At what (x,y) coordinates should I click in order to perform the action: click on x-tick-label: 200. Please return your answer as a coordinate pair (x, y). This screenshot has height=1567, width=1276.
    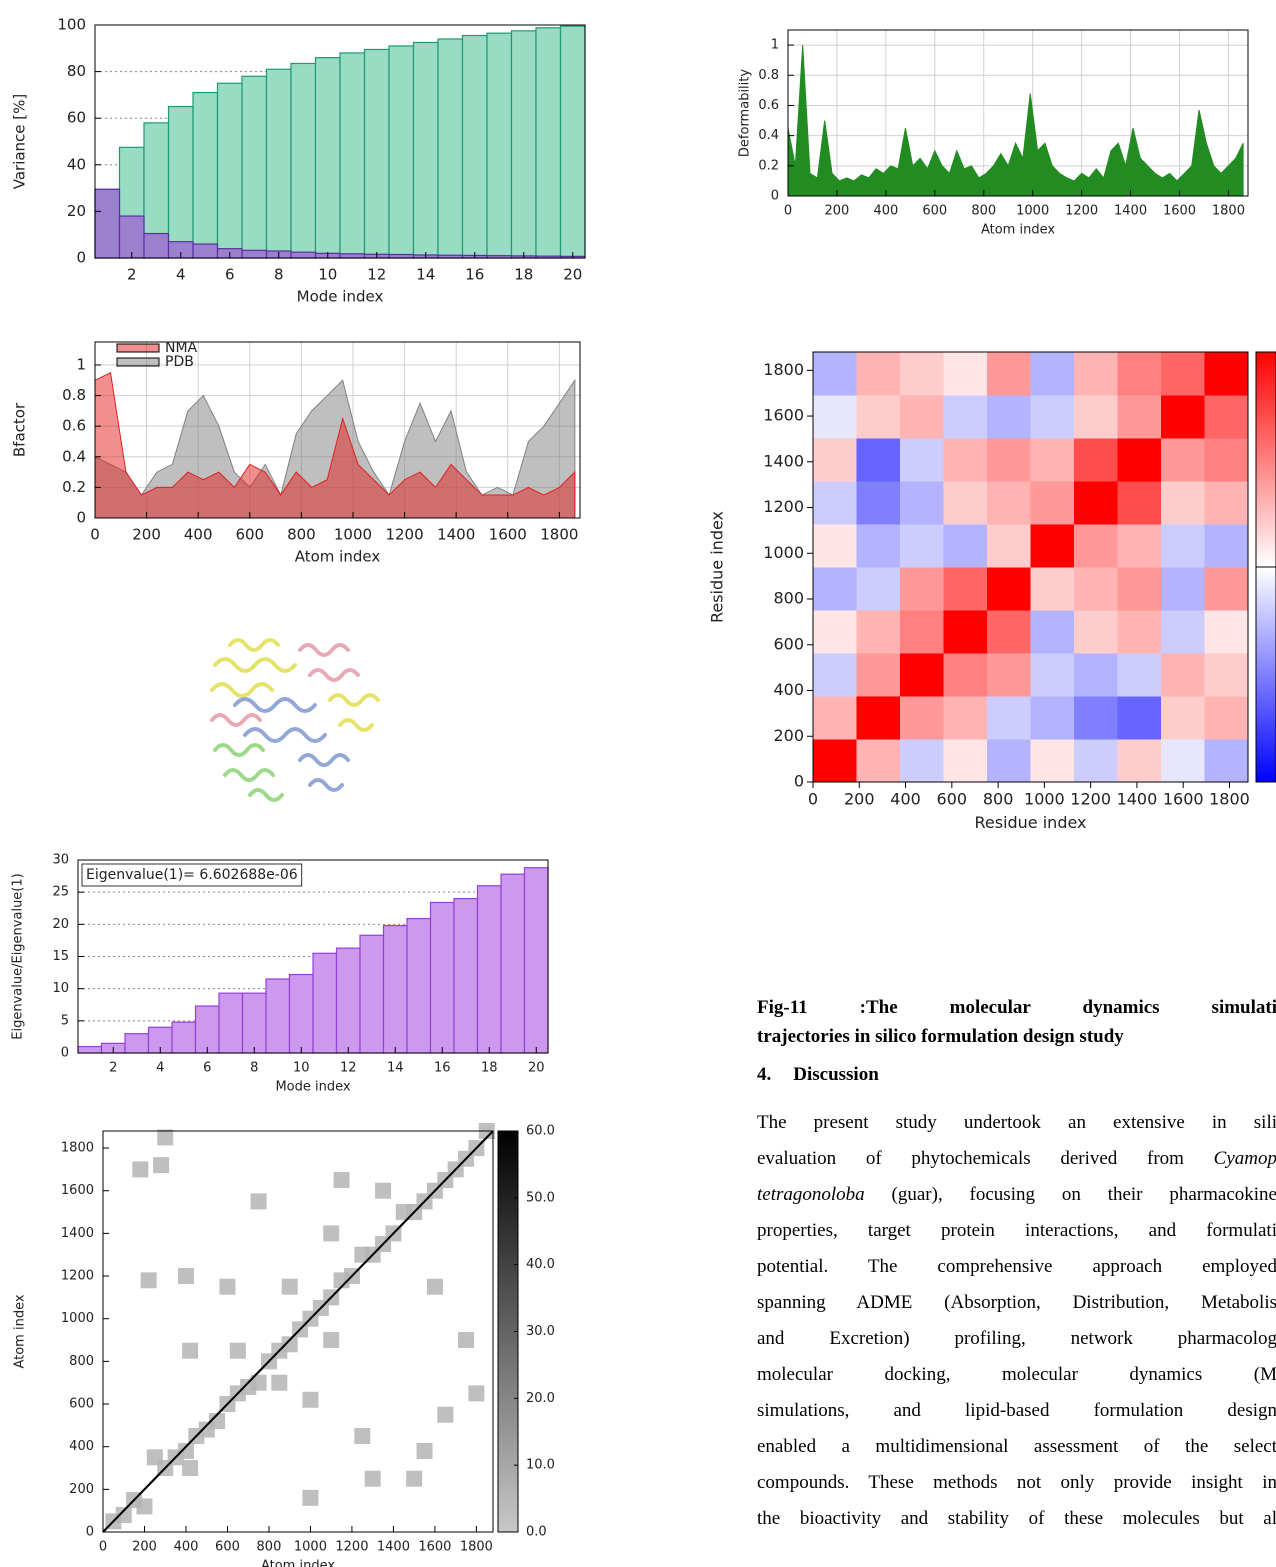
    Looking at the image, I should click on (146, 535).